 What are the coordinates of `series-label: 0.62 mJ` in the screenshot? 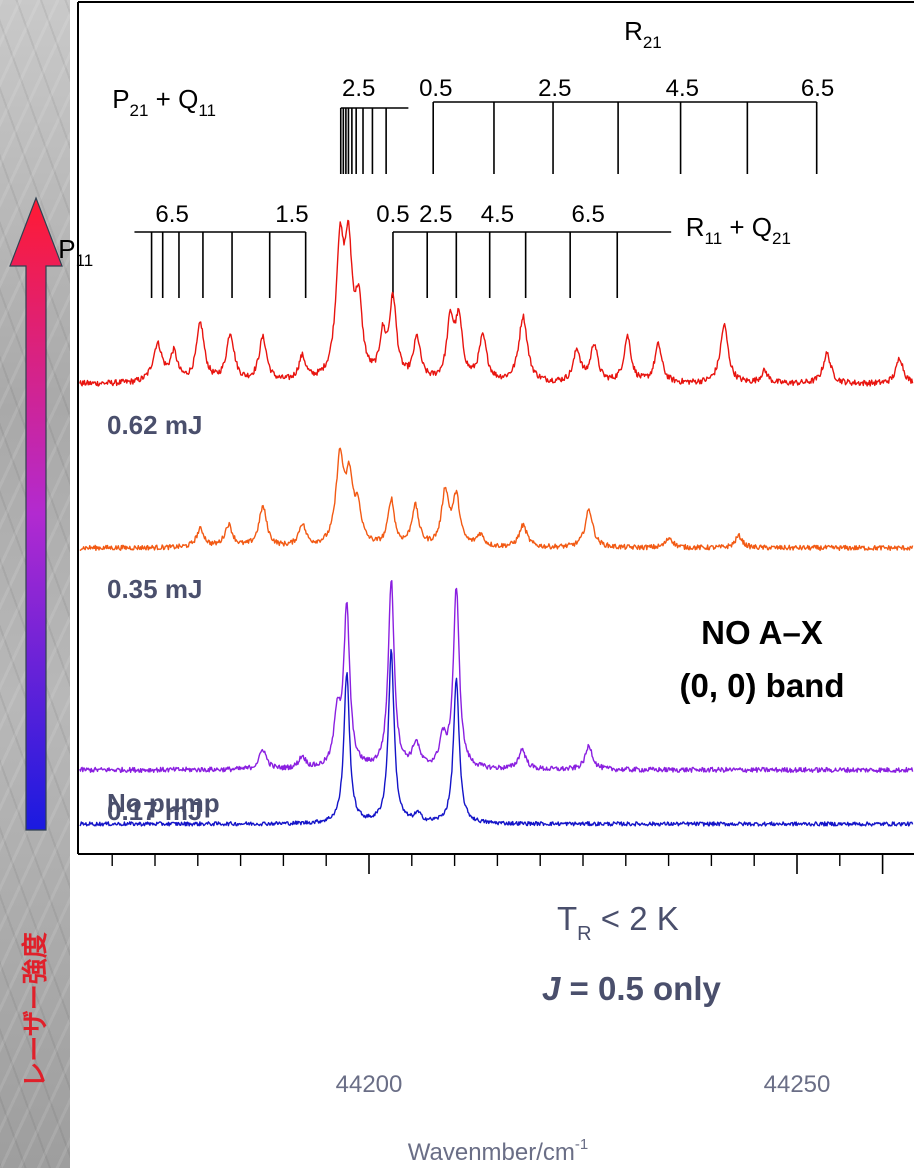 It's located at (154, 425).